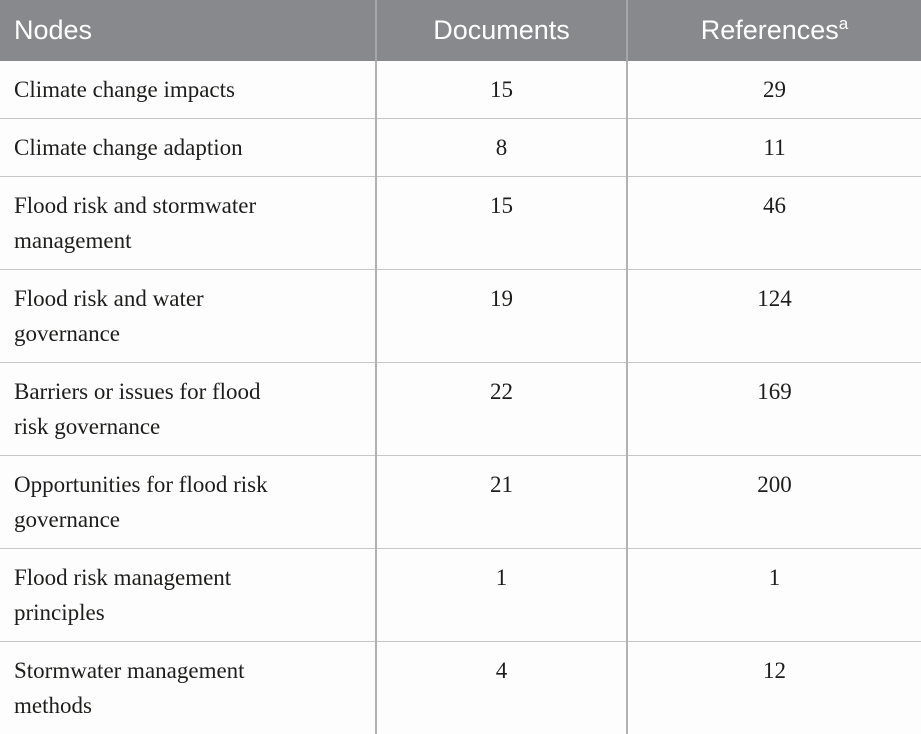 The height and width of the screenshot is (734, 921). Describe the element at coordinates (188, 223) in the screenshot. I see `node-name-cell: Flood risk and stormwater management` at that location.